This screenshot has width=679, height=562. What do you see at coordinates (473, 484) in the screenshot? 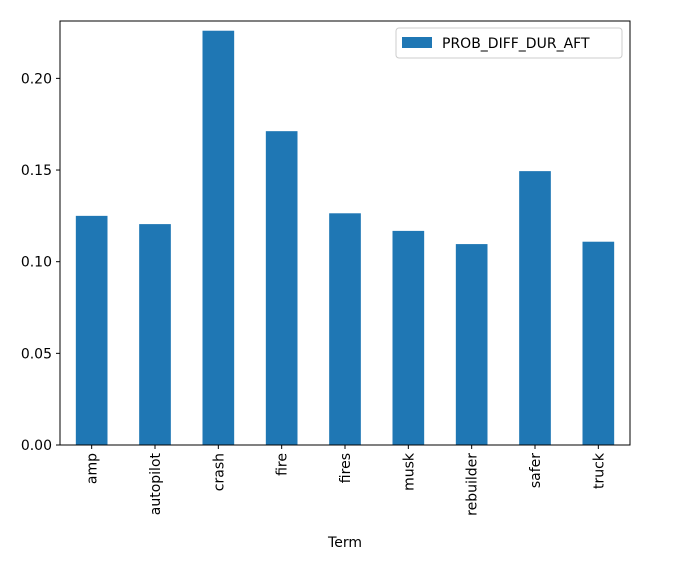
I see `x-tick-label: rebuilder` at bounding box center [473, 484].